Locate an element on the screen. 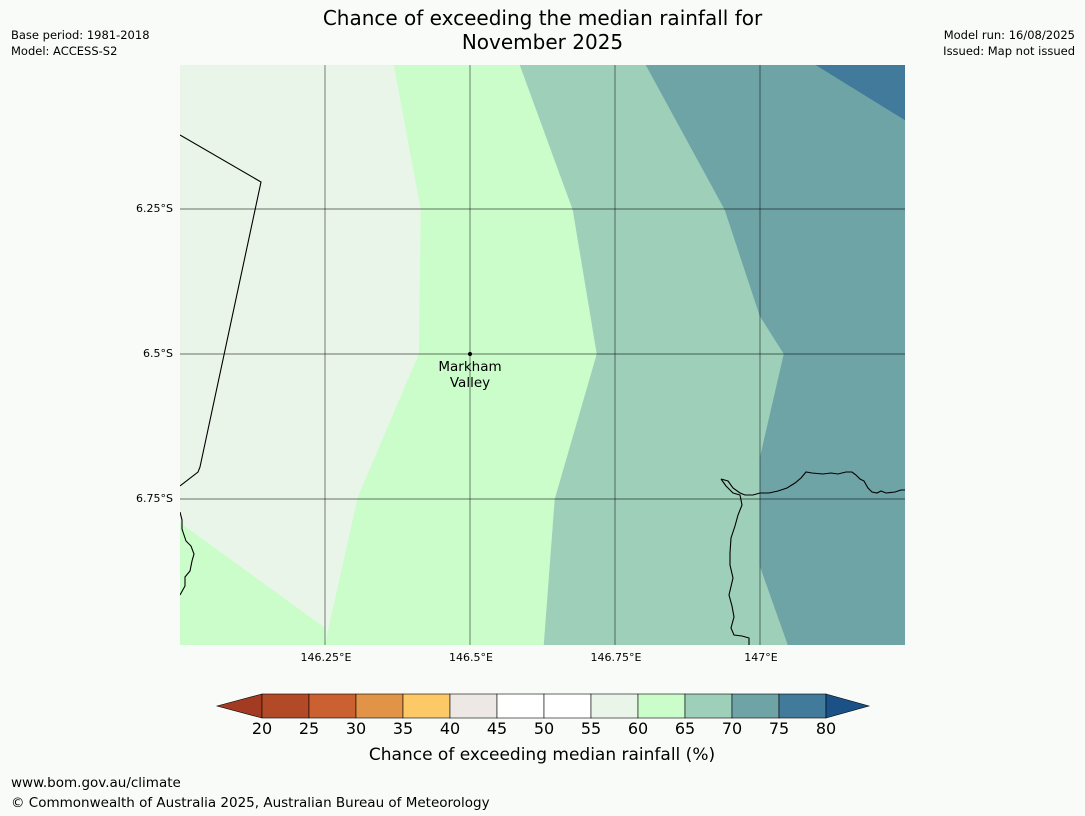 Image resolution: width=1085 pixels, height=816 pixels. place-label-line-1: Markham is located at coordinates (470, 367).